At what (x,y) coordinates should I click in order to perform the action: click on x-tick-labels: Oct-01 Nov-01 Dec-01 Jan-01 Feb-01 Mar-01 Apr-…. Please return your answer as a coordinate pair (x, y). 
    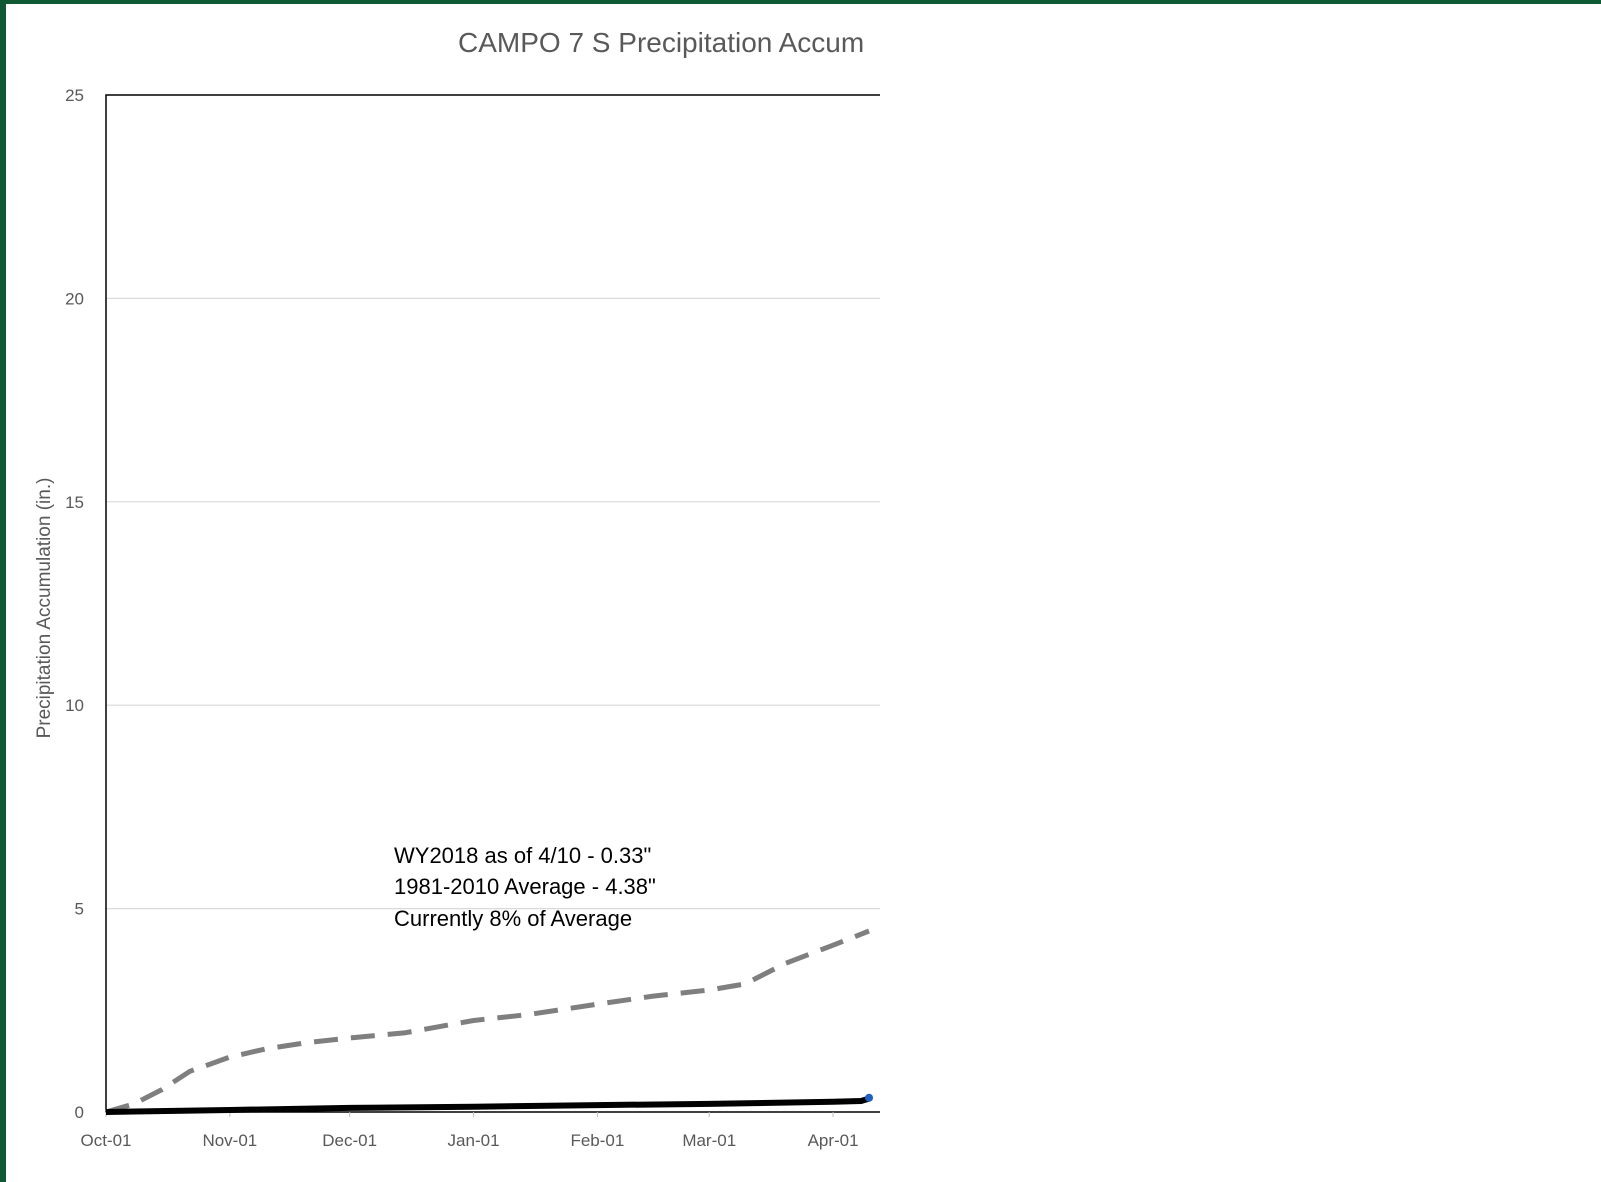
    Looking at the image, I should click on (469, 1131).